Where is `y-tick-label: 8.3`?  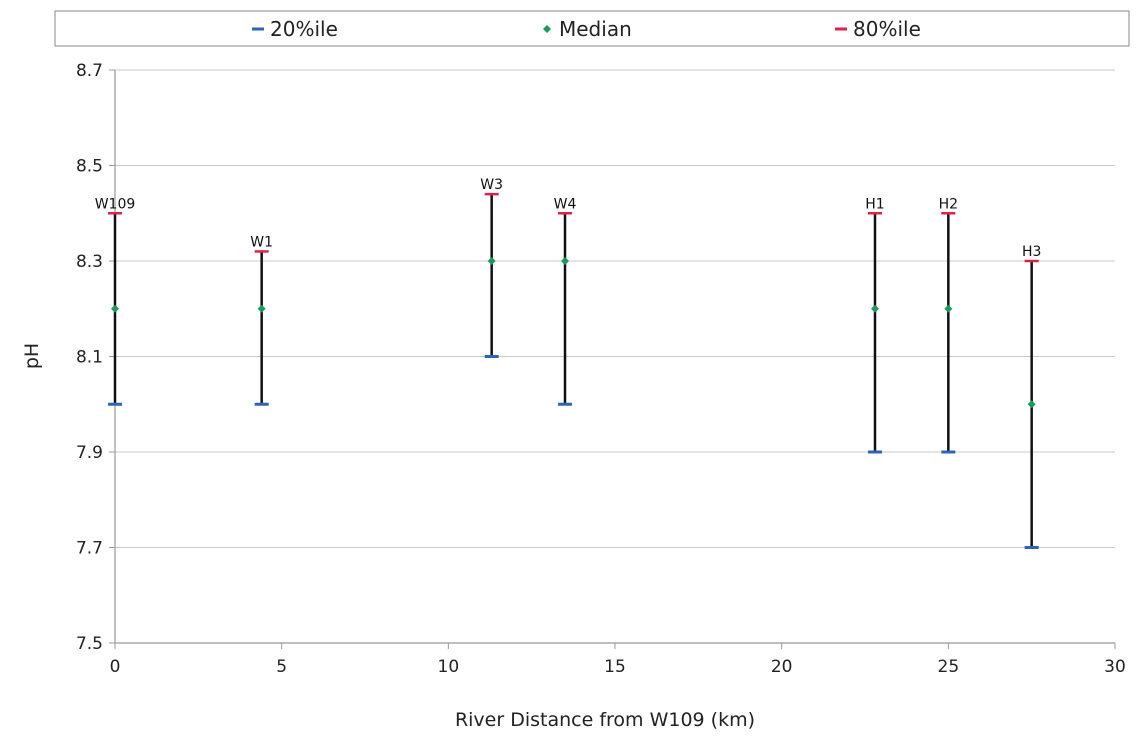
y-tick-label: 8.3 is located at coordinates (89, 262).